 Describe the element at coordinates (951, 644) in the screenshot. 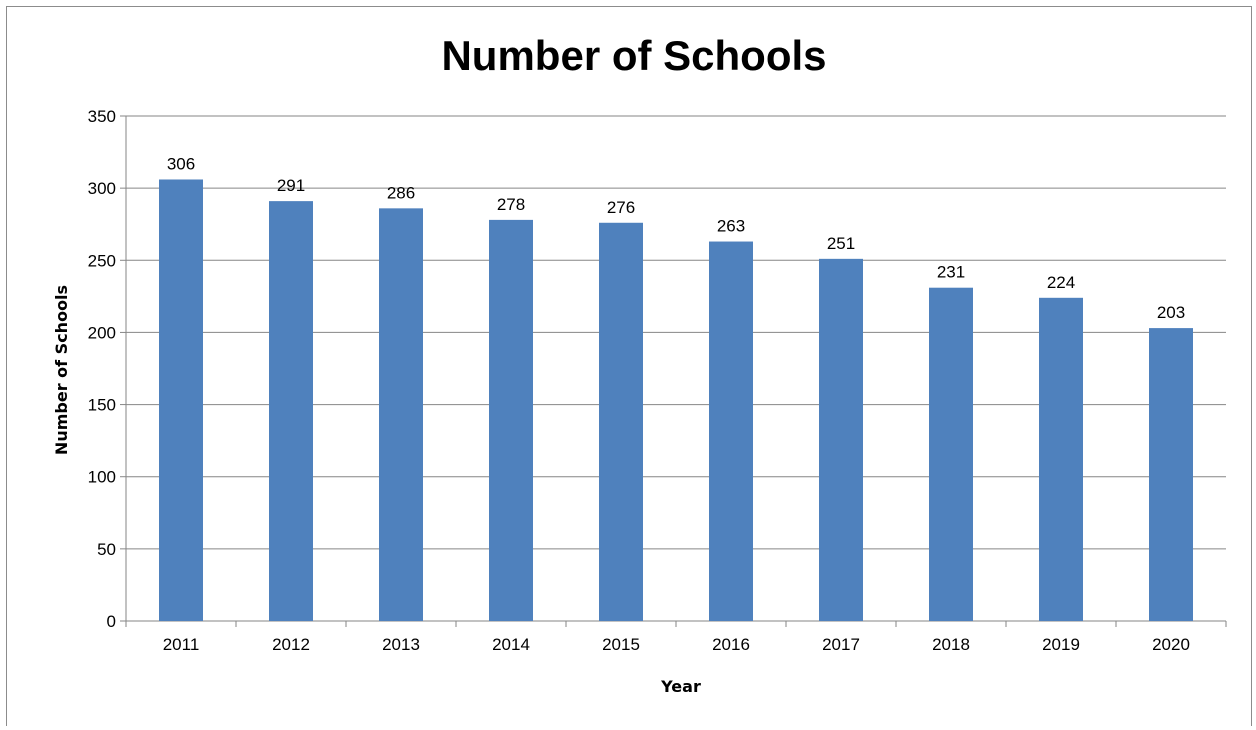

I see `x-tick-label-2018: 2018` at that location.